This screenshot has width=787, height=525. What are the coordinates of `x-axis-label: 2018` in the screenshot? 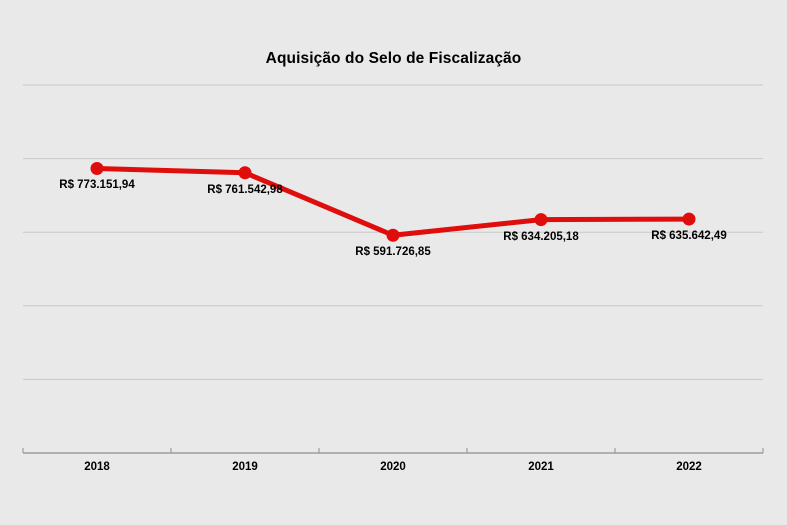 It's located at (97, 467).